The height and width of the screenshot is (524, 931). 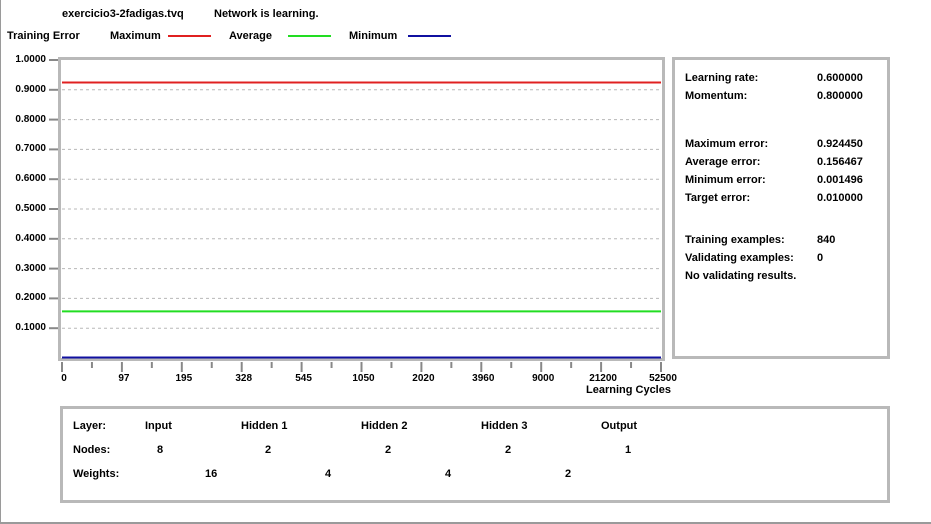 What do you see at coordinates (30, 89) in the screenshot?
I see `y-tick-label: 0.9000` at bounding box center [30, 89].